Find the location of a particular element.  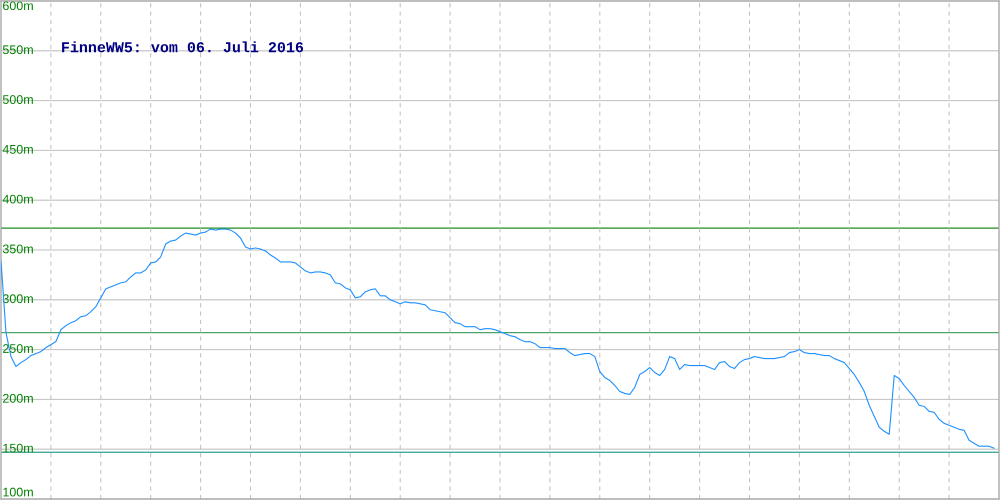

y-tick-label: 100m is located at coordinates (18, 492).